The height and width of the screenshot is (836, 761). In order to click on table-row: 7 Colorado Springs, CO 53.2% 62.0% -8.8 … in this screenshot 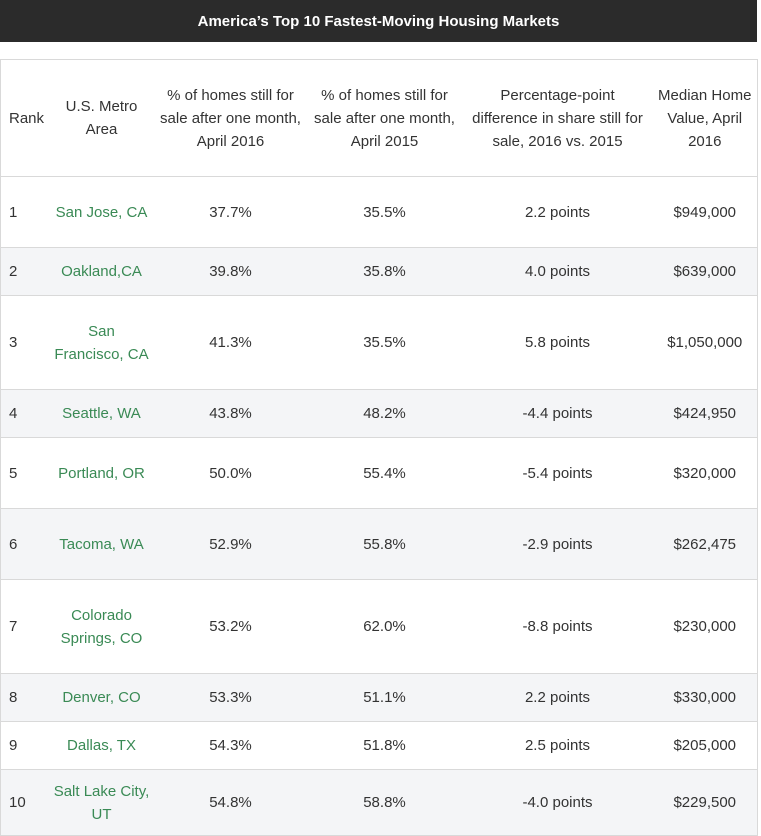, I will do `click(379, 626)`.